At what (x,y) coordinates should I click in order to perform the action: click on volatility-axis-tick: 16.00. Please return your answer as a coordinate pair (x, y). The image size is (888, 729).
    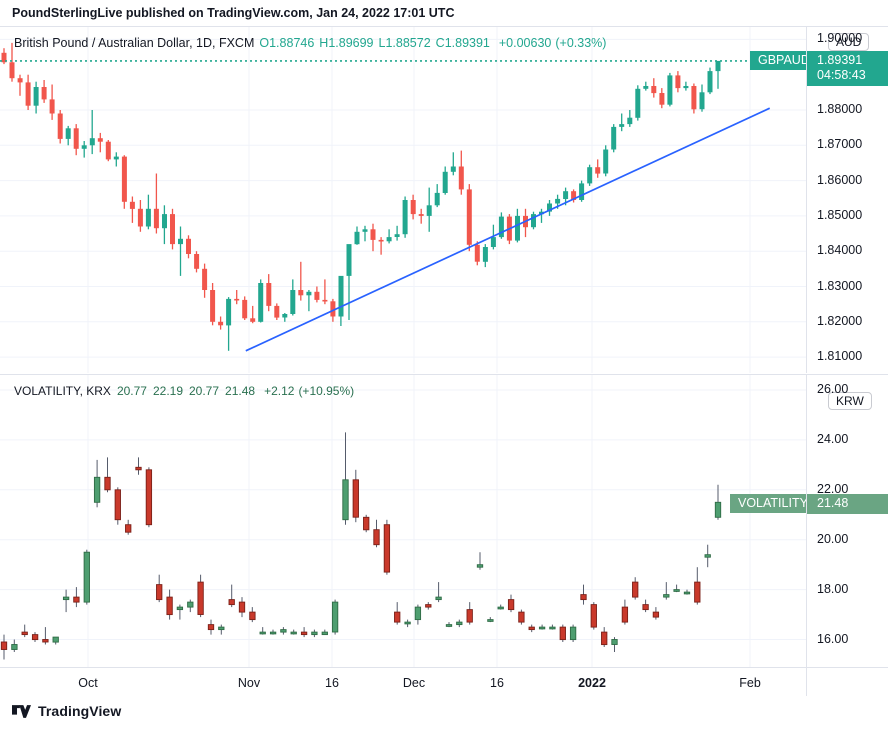
    Looking at the image, I should click on (833, 638).